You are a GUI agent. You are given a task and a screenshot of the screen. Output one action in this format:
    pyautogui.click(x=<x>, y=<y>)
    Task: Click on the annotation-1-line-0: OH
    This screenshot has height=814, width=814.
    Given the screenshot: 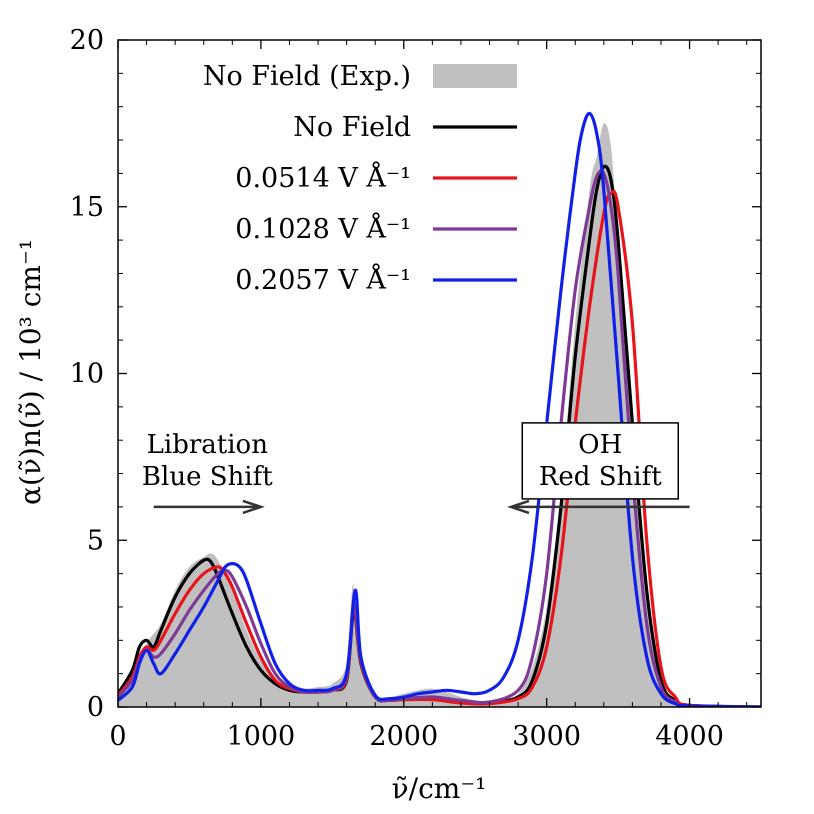 What is the action you would take?
    pyautogui.click(x=600, y=445)
    